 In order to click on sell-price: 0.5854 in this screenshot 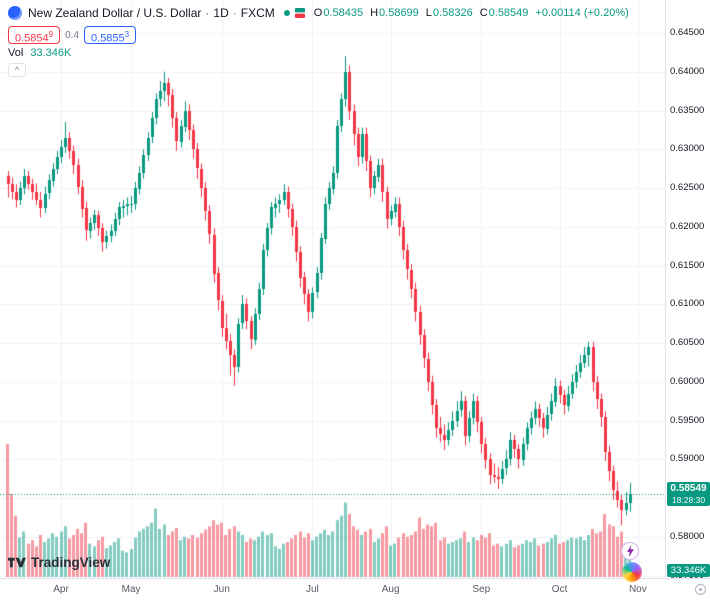, I will do `click(32, 38)`.